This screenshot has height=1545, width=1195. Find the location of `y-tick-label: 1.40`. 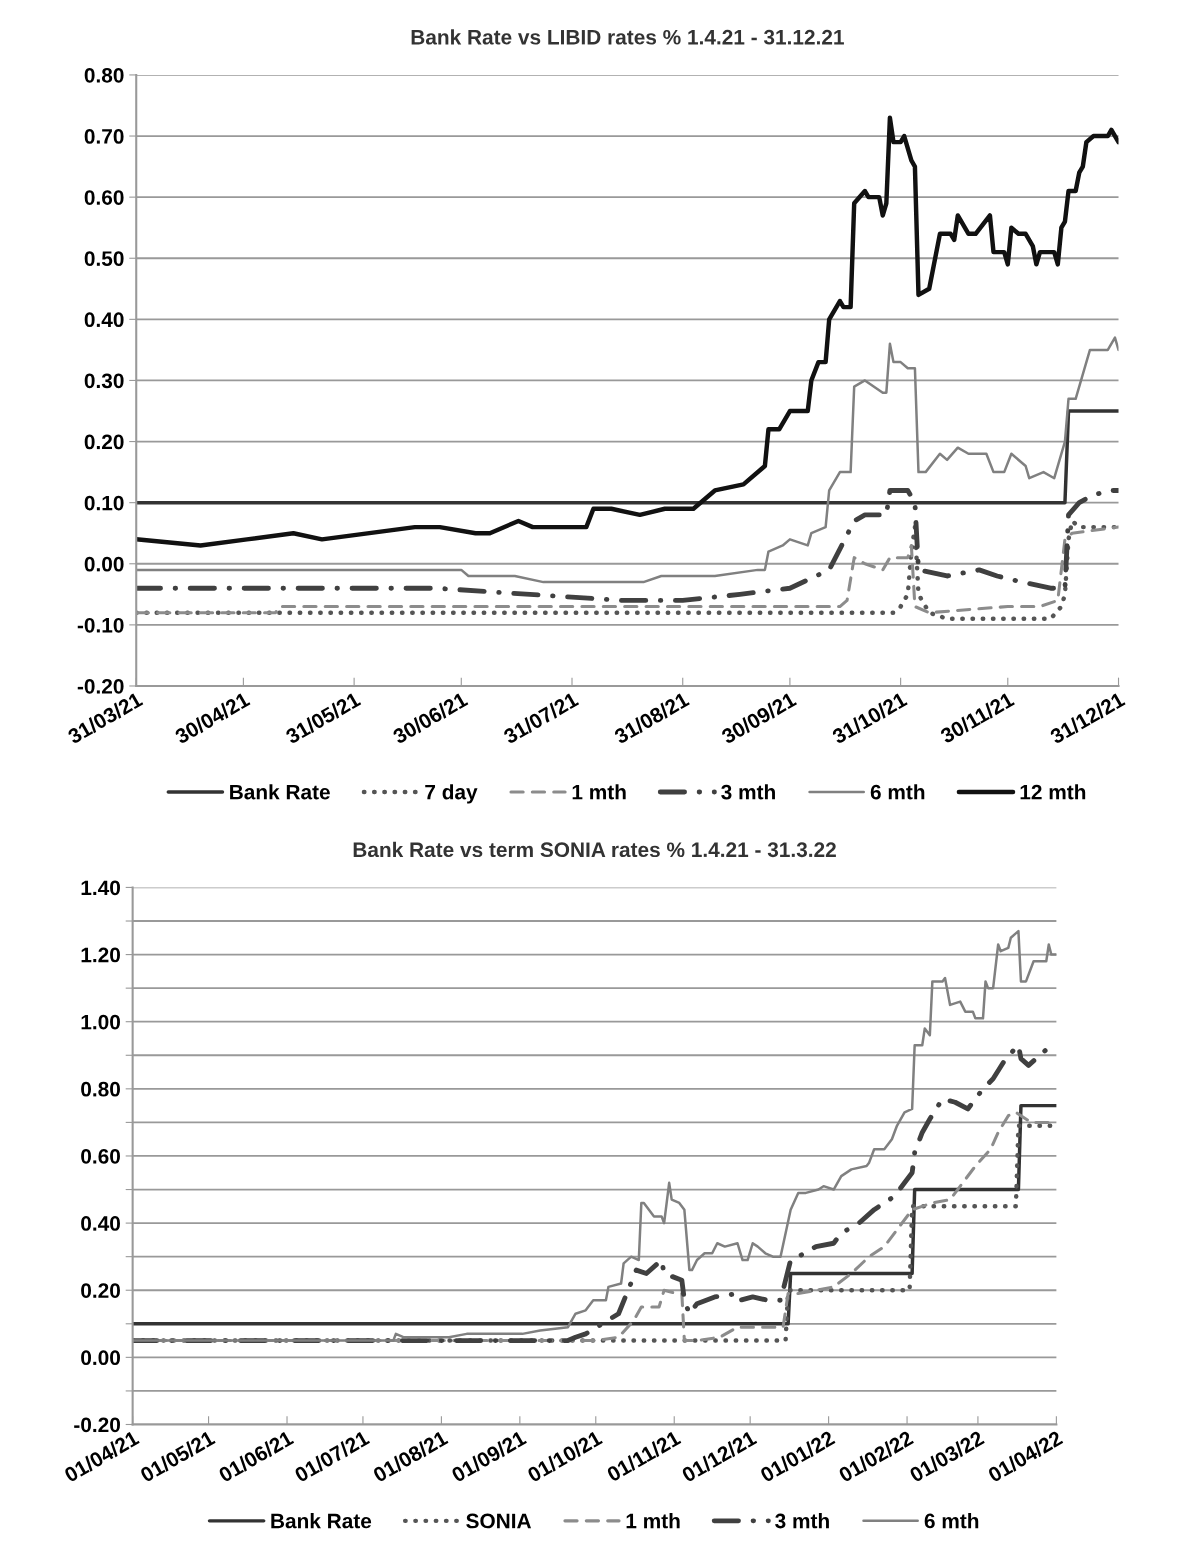

y-tick-label: 1.40 is located at coordinates (100, 888).